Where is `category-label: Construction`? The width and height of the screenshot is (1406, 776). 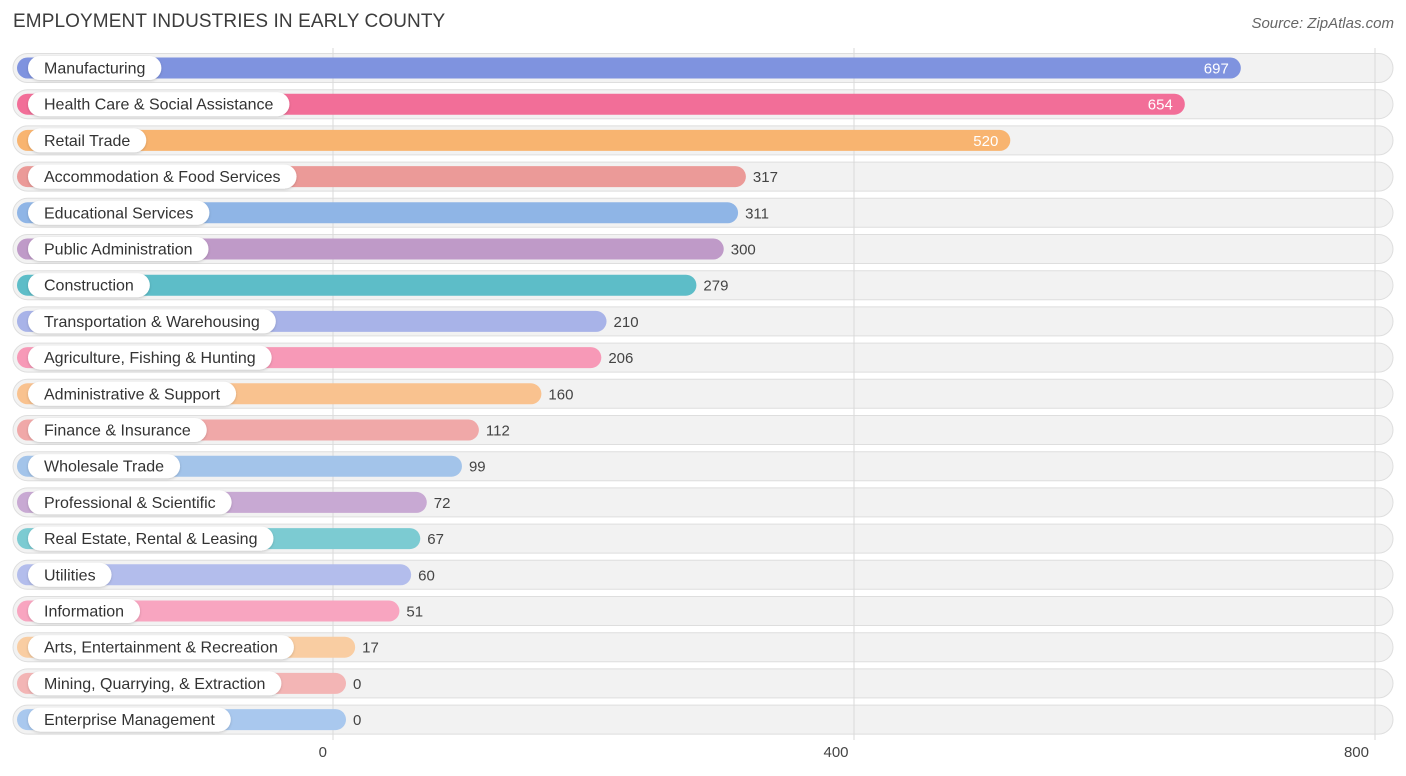 category-label: Construction is located at coordinates (89, 286).